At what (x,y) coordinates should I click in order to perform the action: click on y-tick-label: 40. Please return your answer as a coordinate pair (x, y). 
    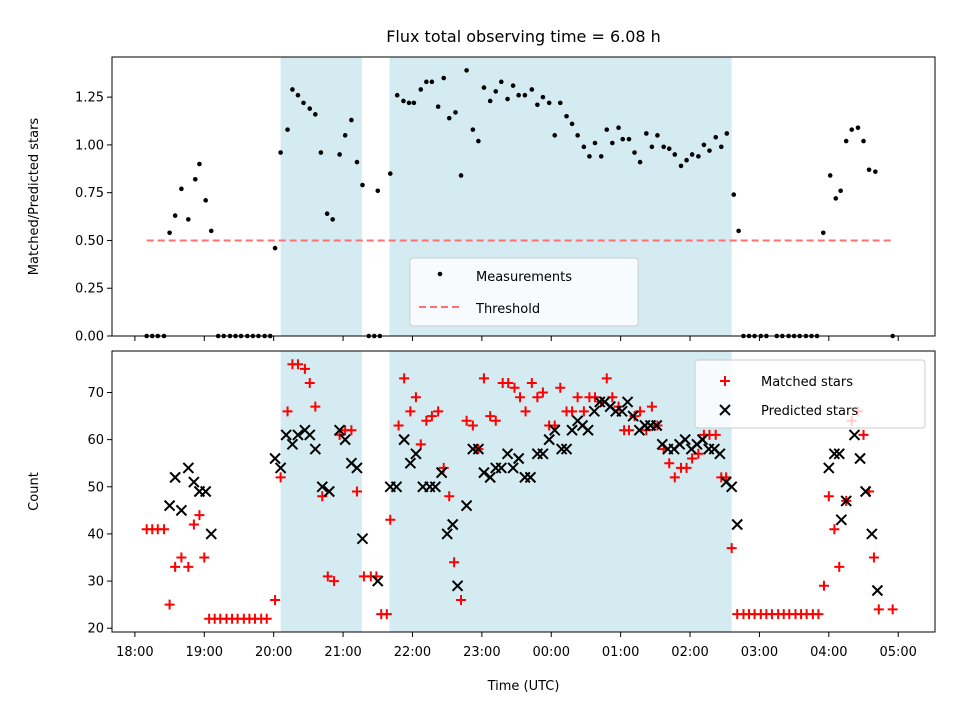
    Looking at the image, I should click on (95, 534).